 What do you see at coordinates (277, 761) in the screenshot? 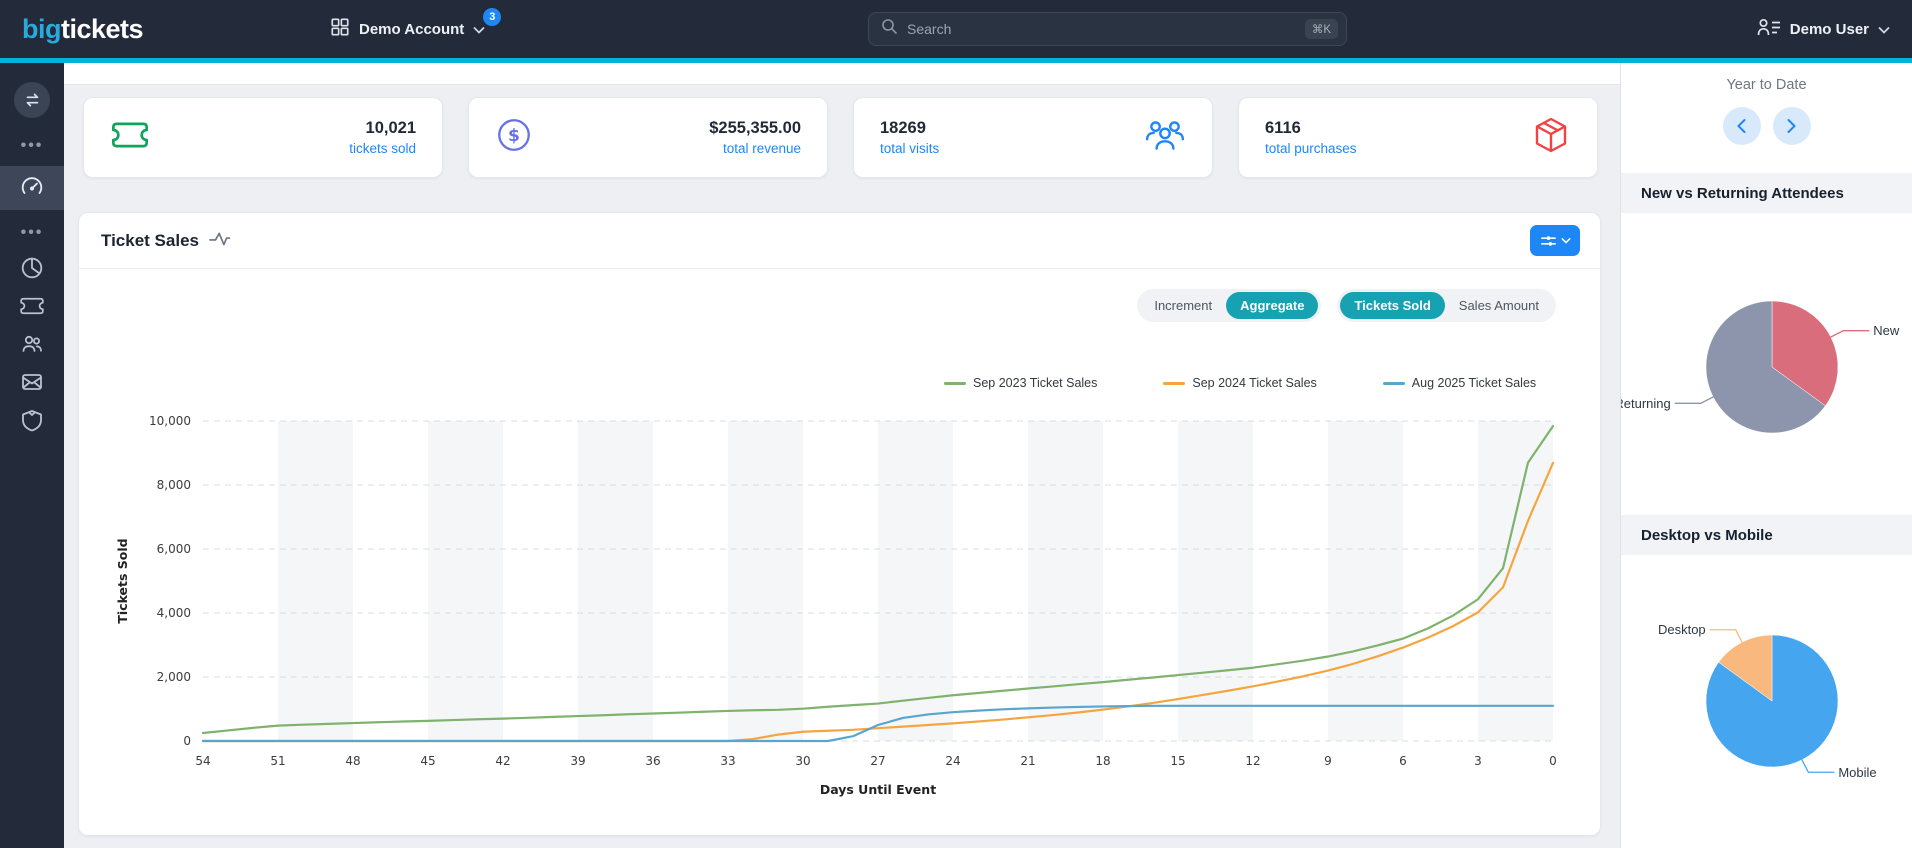
I see `svg-text: 51` at bounding box center [277, 761].